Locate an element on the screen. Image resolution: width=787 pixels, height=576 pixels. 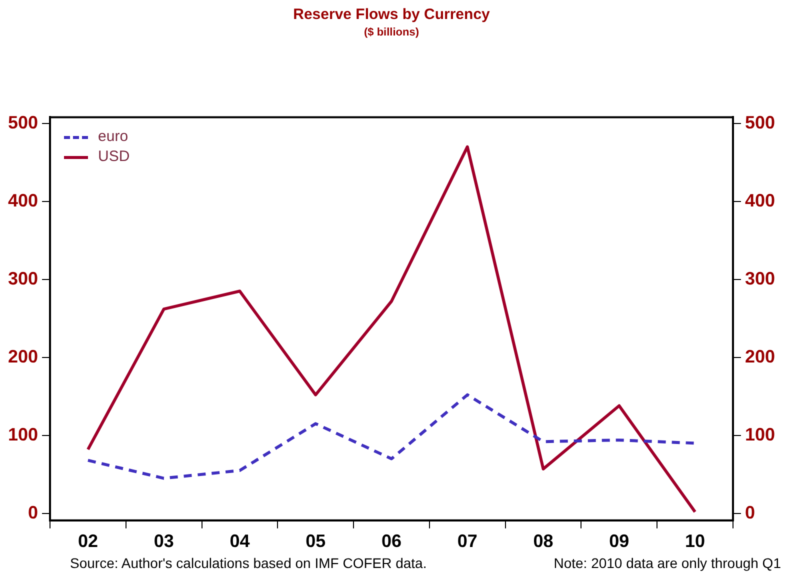
chart-title: Reserve Flows by Currency is located at coordinates (392, 15).